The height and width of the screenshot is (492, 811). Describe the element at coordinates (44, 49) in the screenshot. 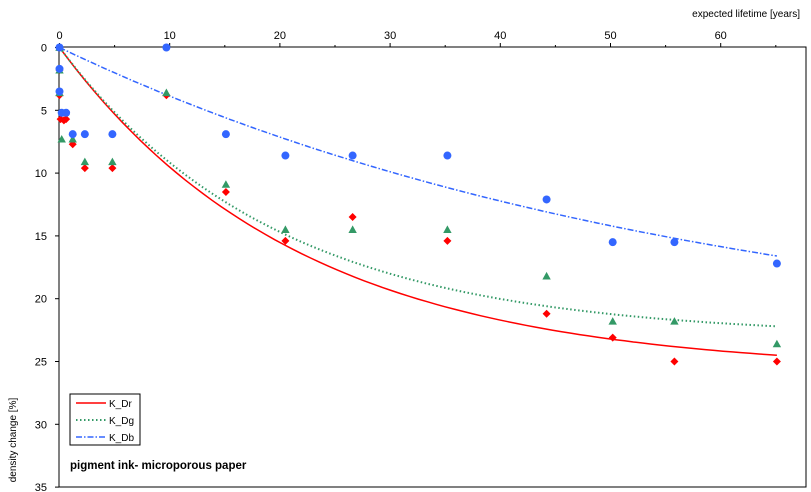

I see `y-tick-label: 0` at that location.